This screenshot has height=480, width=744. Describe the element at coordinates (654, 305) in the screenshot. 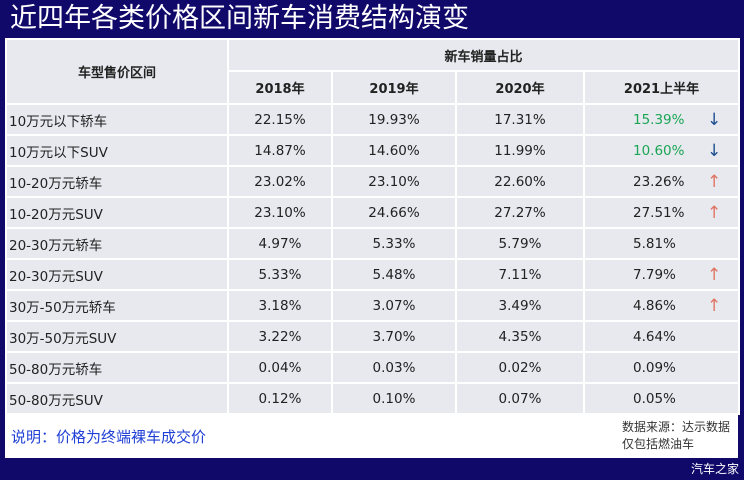

I see `cell-text: 4.86%` at that location.